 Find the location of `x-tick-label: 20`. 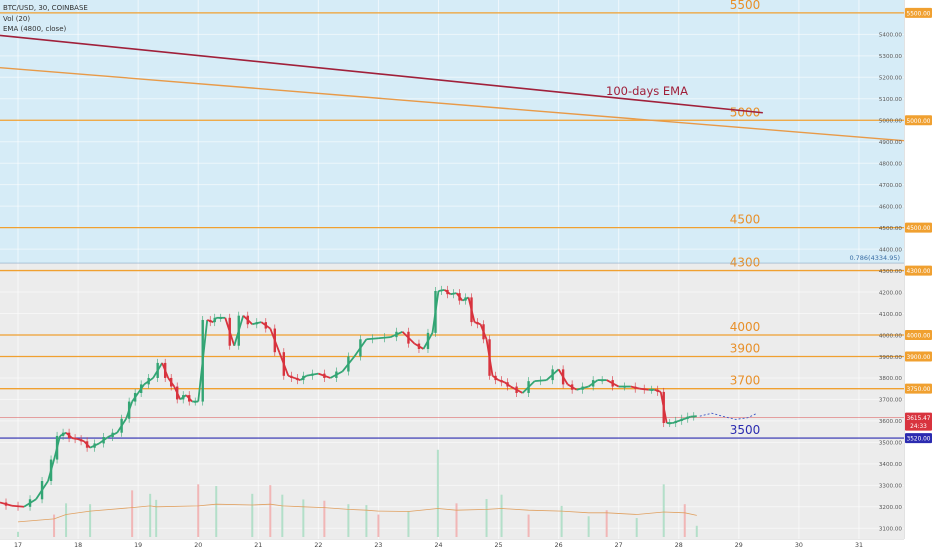

x-tick-label: 20 is located at coordinates (198, 545).